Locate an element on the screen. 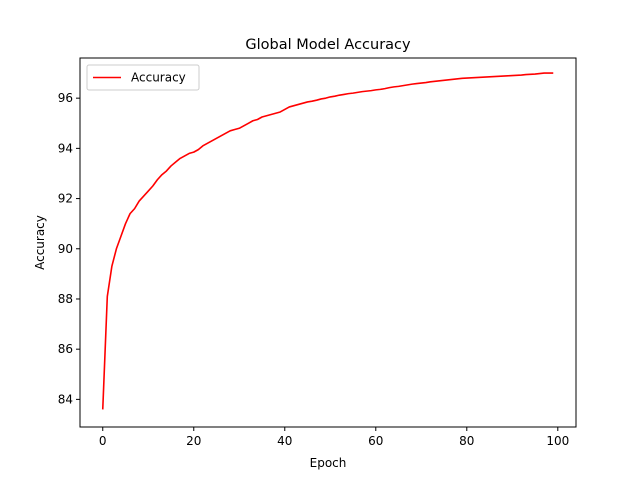 The width and height of the screenshot is (640, 480). x-tick-label: 40 is located at coordinates (284, 441).